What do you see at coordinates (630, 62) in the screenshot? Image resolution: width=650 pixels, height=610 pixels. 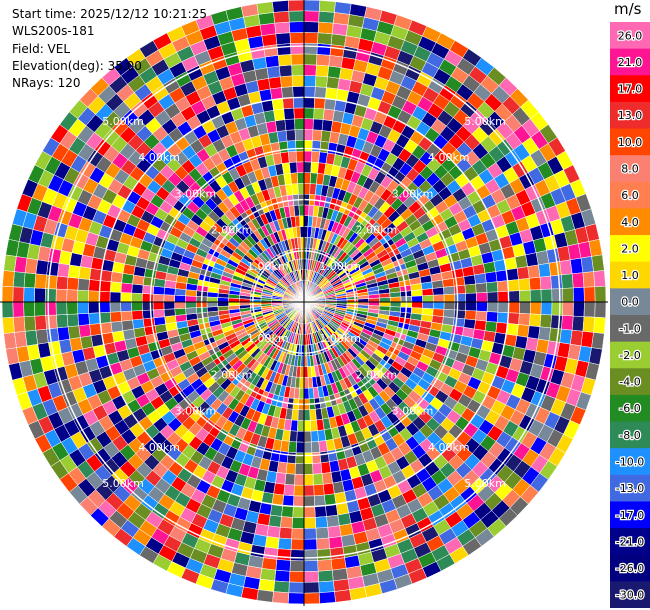 I see `colorbar-tick-label: 21.0` at bounding box center [630, 62].